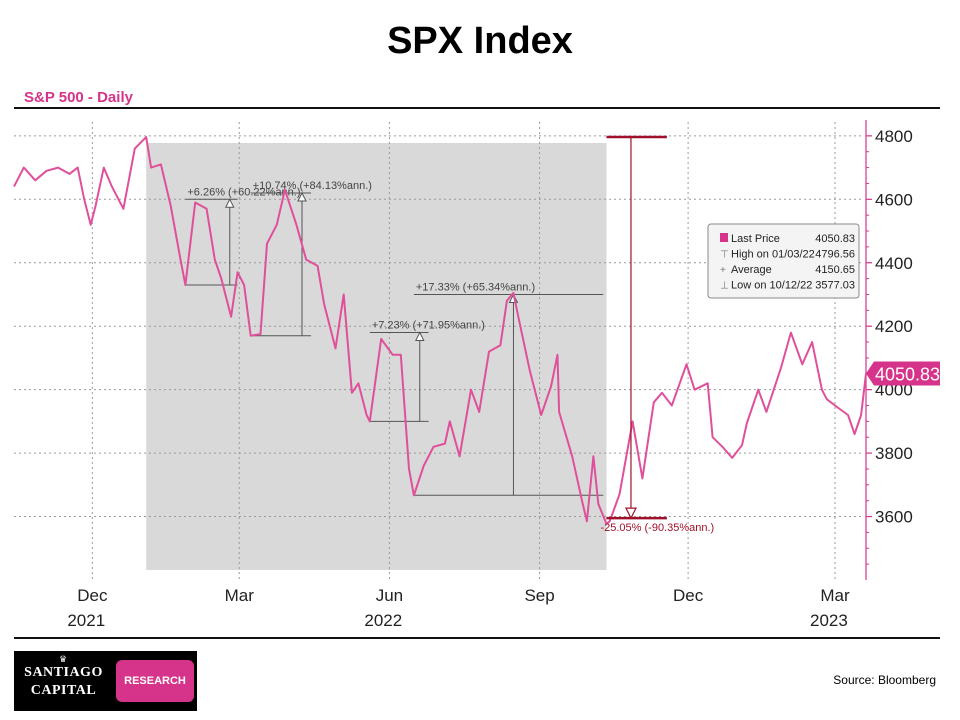  I want to click on logo-research-badge: RESEARCH, so click(155, 681).